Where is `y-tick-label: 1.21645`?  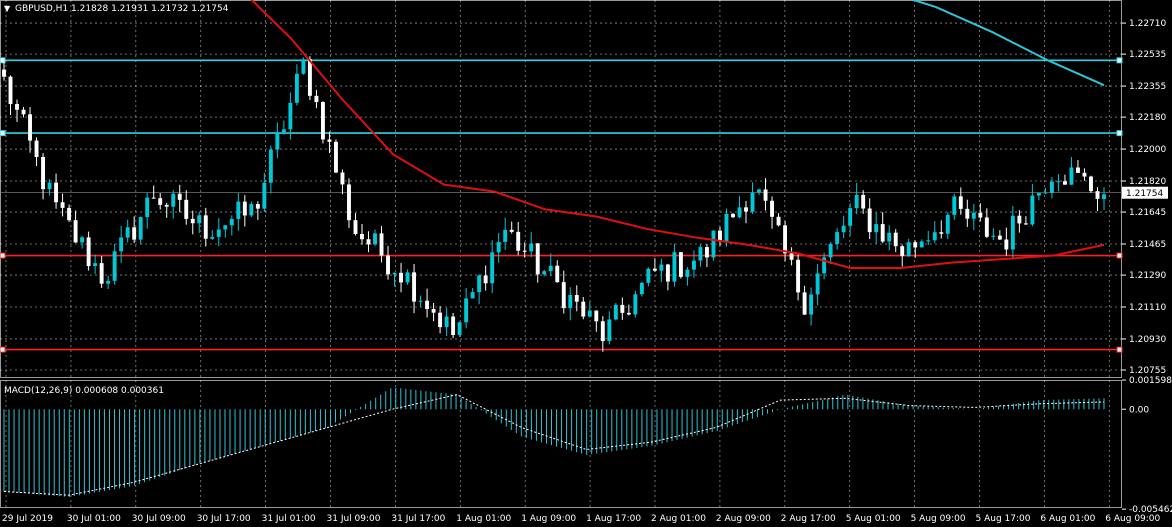
y-tick-label: 1.21645 is located at coordinates (1147, 213).